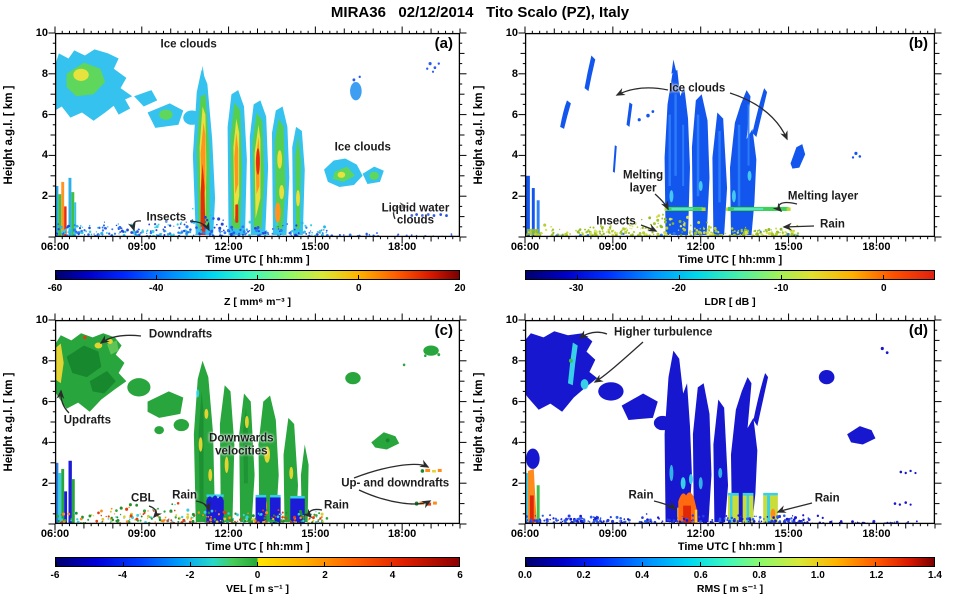  What do you see at coordinates (395, 483) in the screenshot?
I see `annotation-up-and-downdrafts: Up- and downdrafts` at bounding box center [395, 483].